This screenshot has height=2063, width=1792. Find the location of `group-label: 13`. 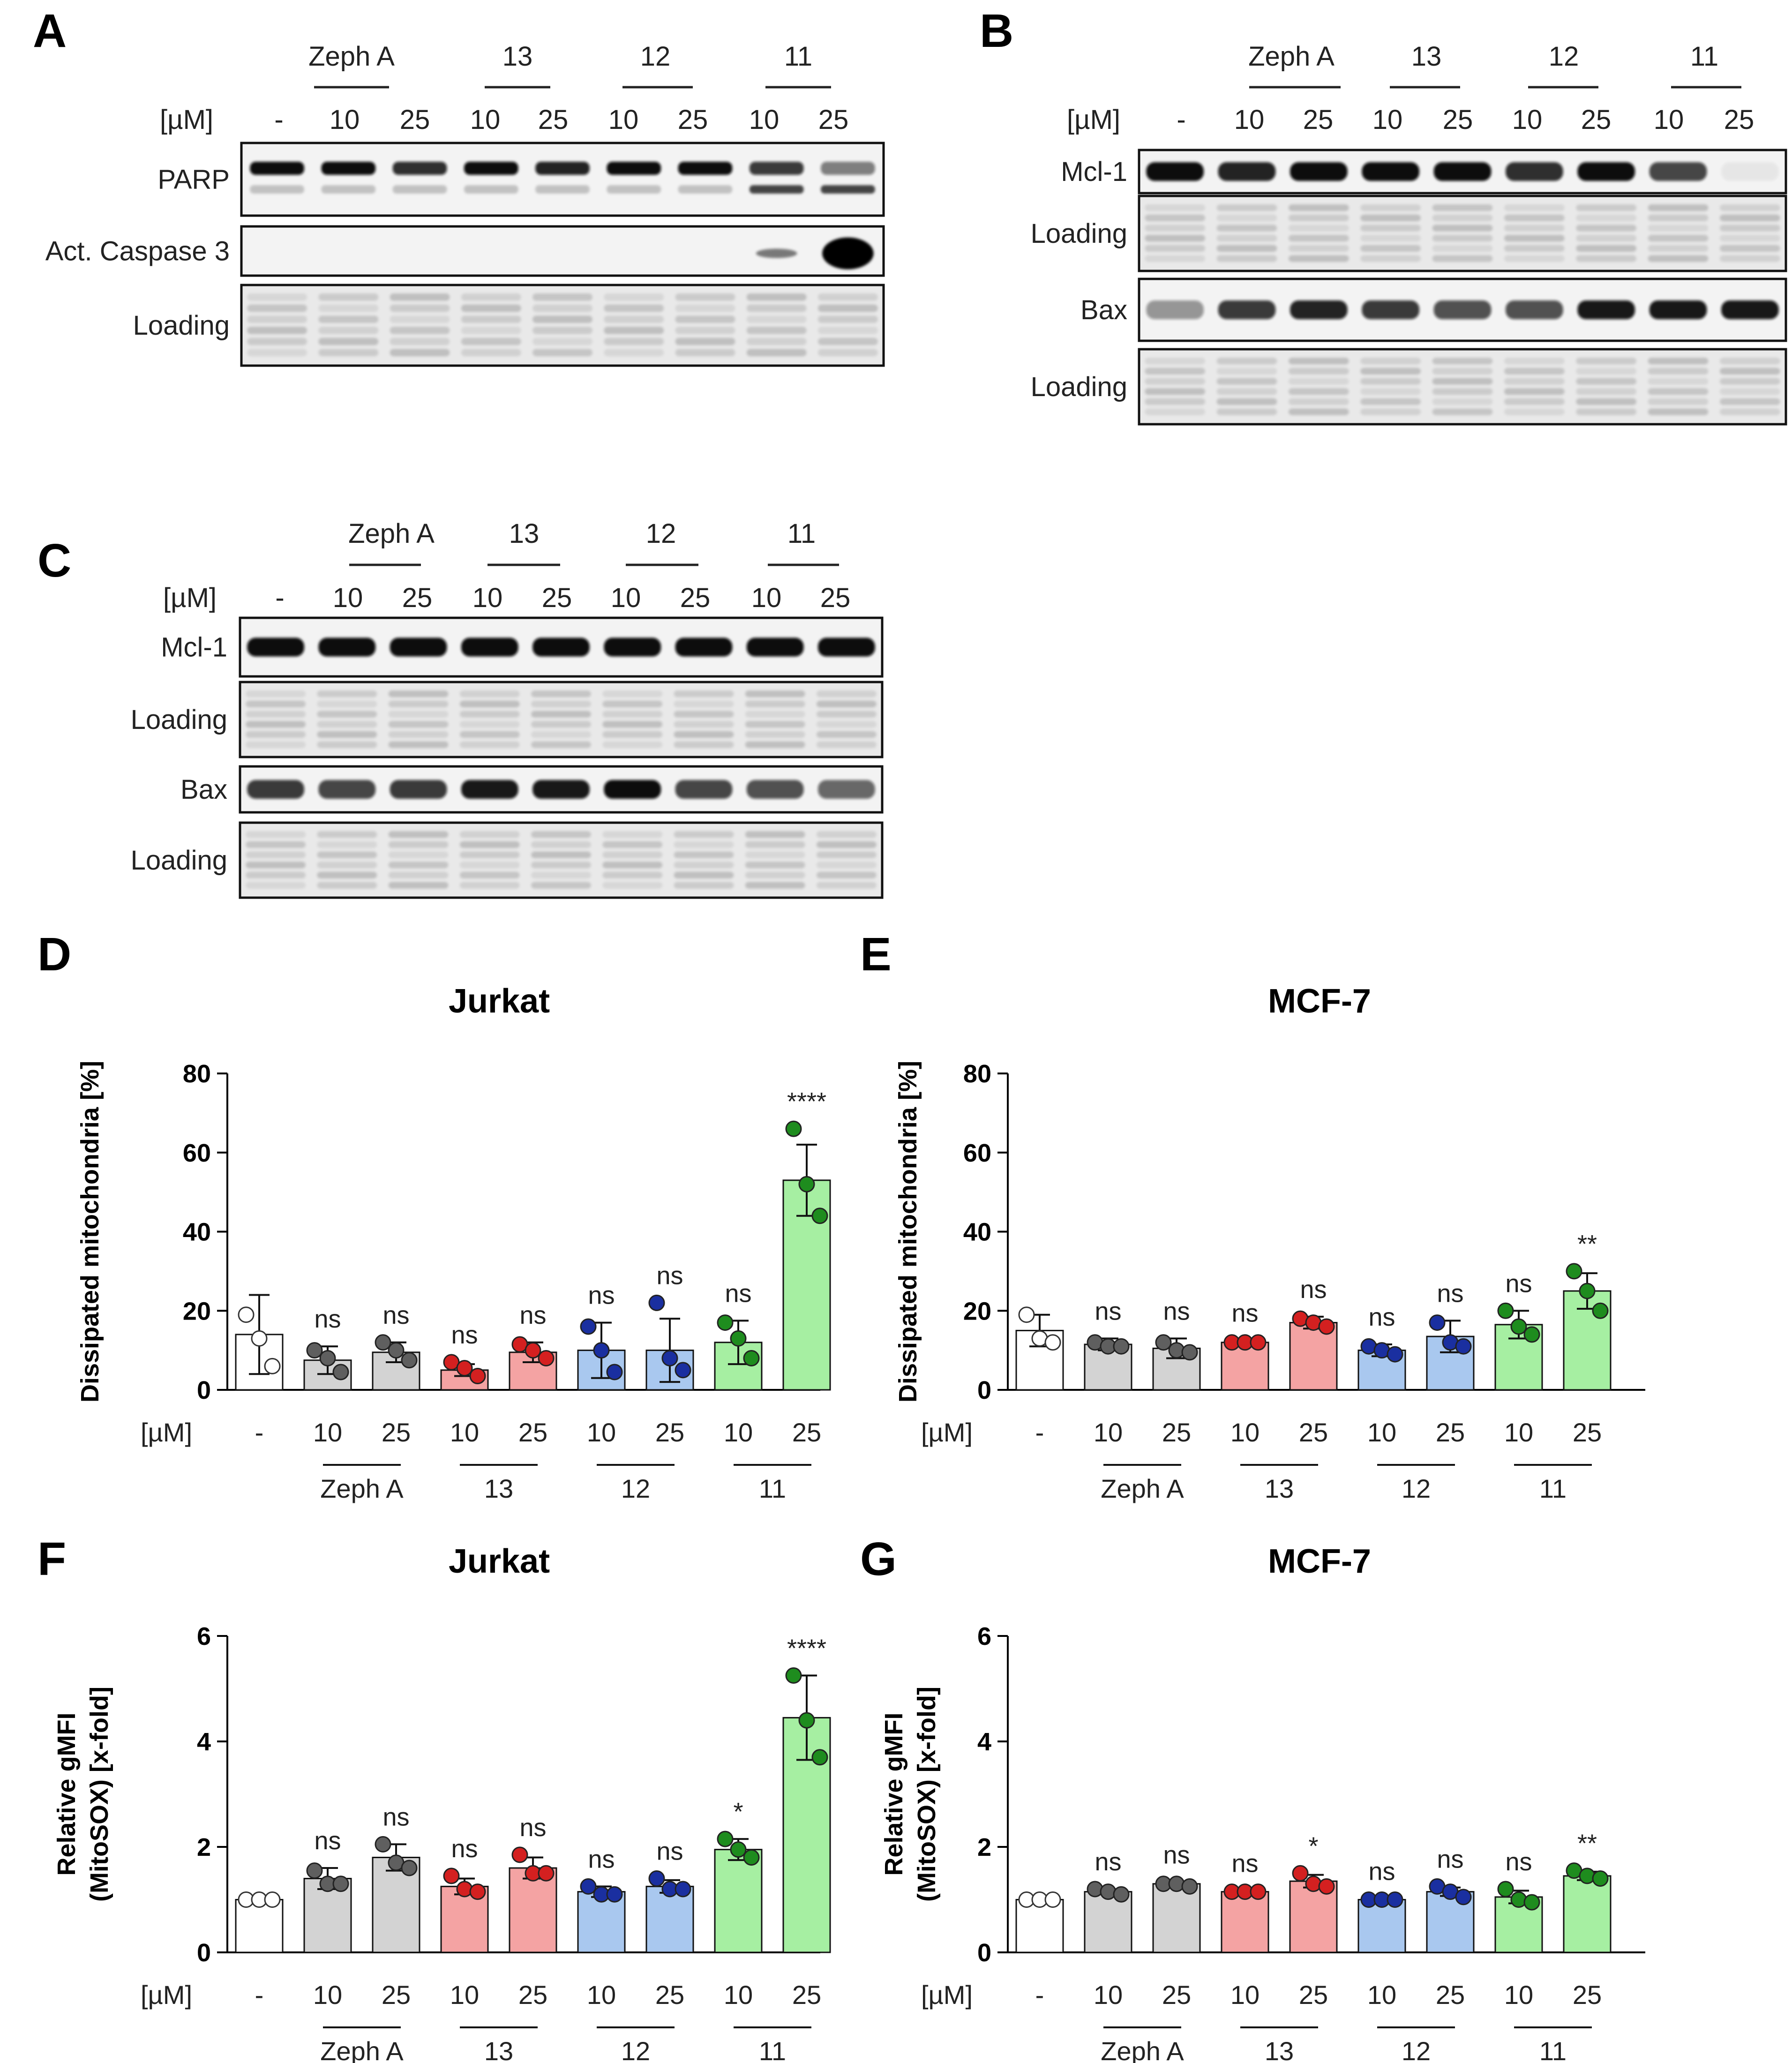

group-label: 13 is located at coordinates (498, 2050).